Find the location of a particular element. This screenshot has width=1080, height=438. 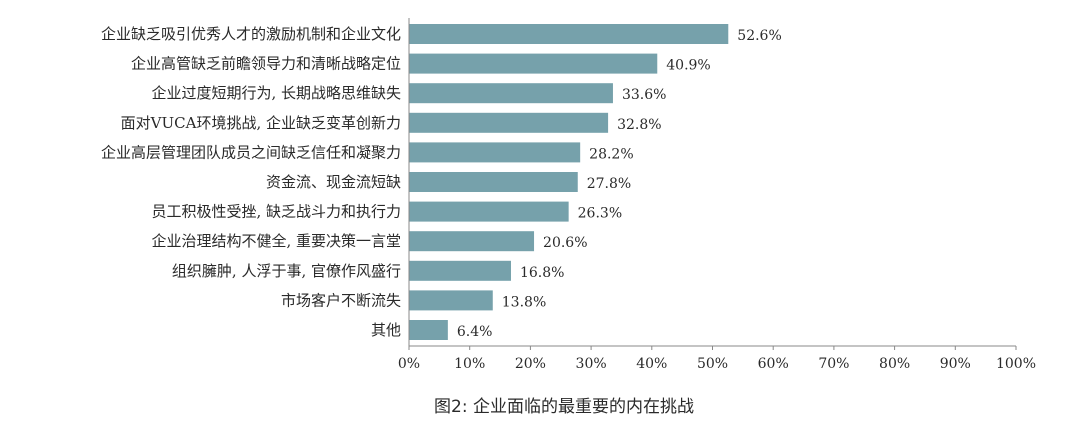

value-label: 32.8% is located at coordinates (639, 125).